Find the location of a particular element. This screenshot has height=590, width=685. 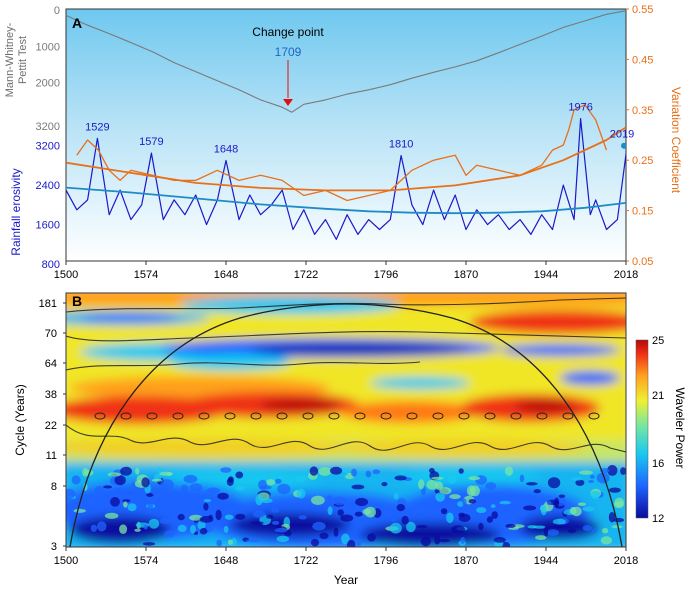

a-x-tick-1574: 1574 is located at coordinates (146, 275).